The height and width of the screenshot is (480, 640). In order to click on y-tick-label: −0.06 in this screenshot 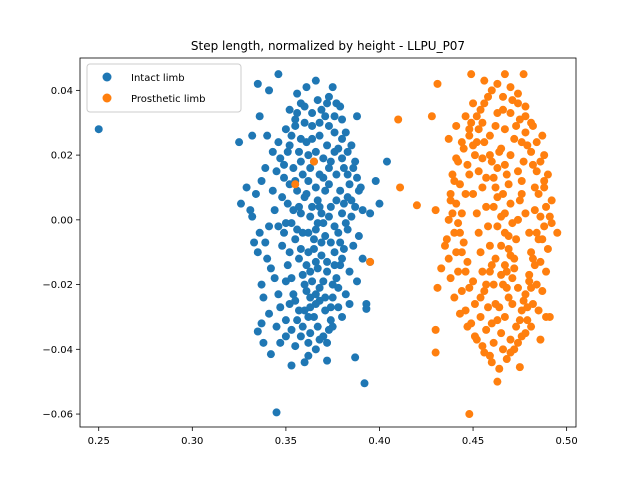, I will do `click(57, 415)`.